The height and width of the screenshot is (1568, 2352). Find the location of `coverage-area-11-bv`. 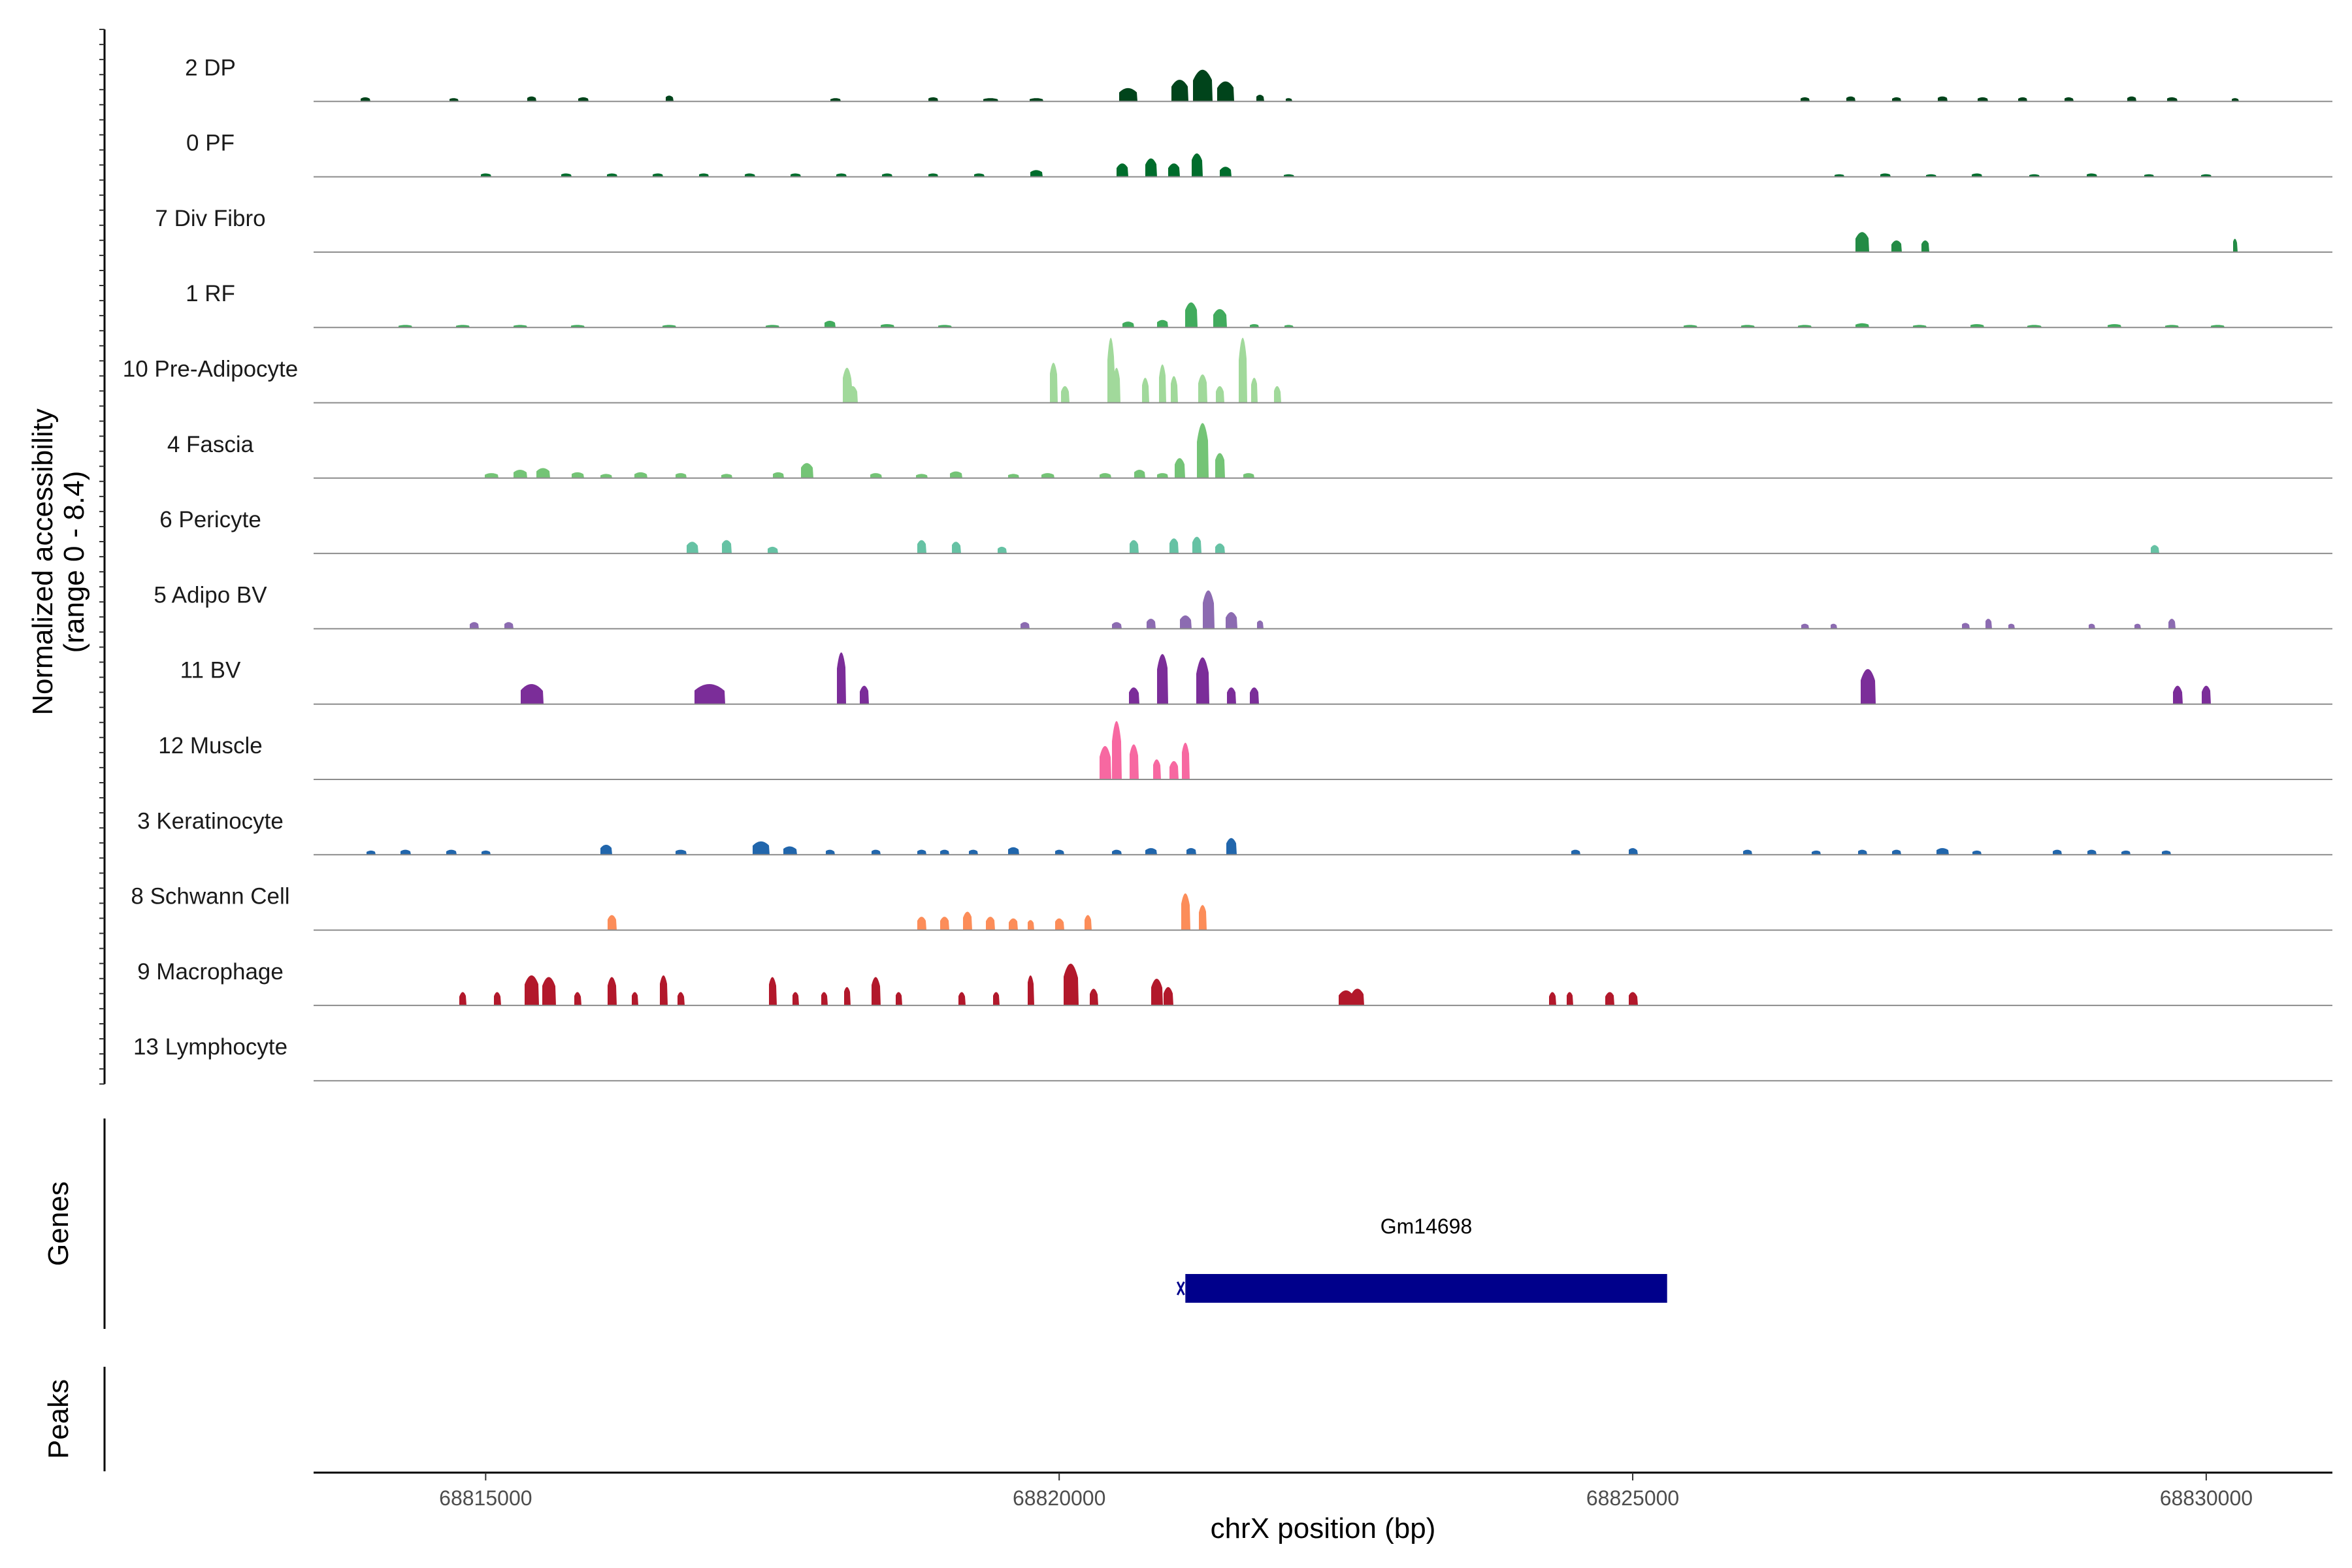

coverage-area-11-bv is located at coordinates (1366, 678).